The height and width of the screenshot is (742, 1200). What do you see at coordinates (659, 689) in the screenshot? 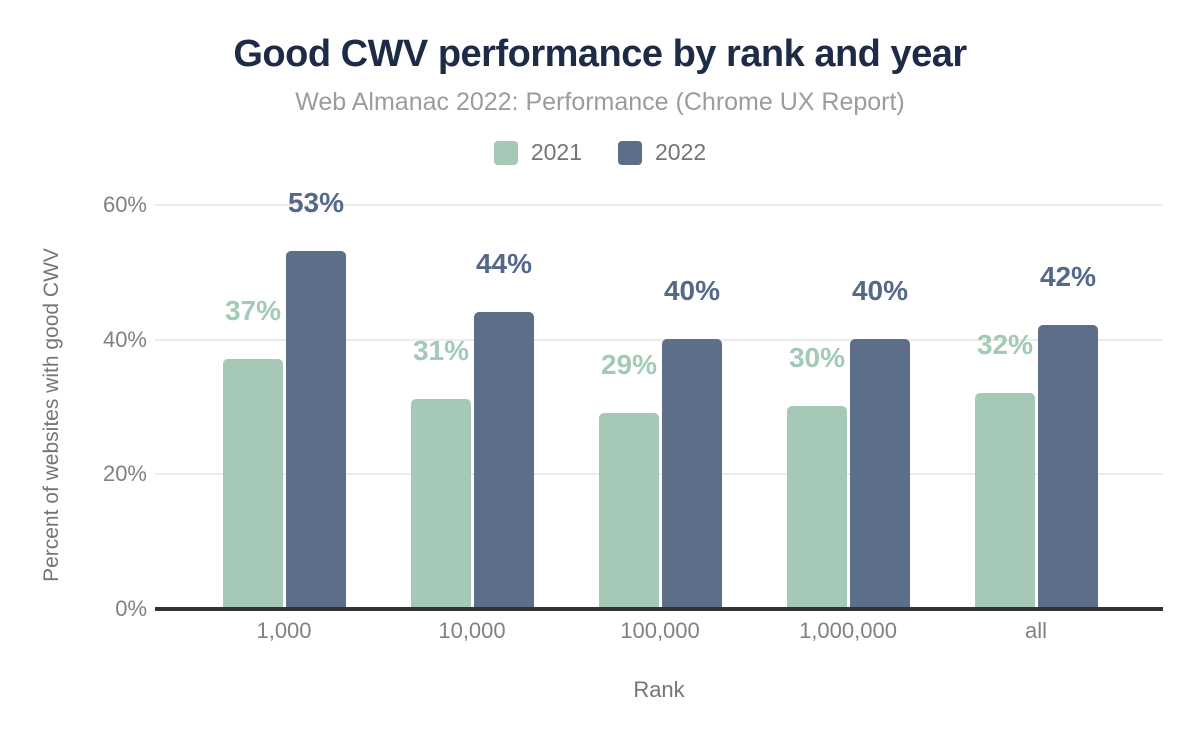
I see `x-axis-title: Rank` at bounding box center [659, 689].